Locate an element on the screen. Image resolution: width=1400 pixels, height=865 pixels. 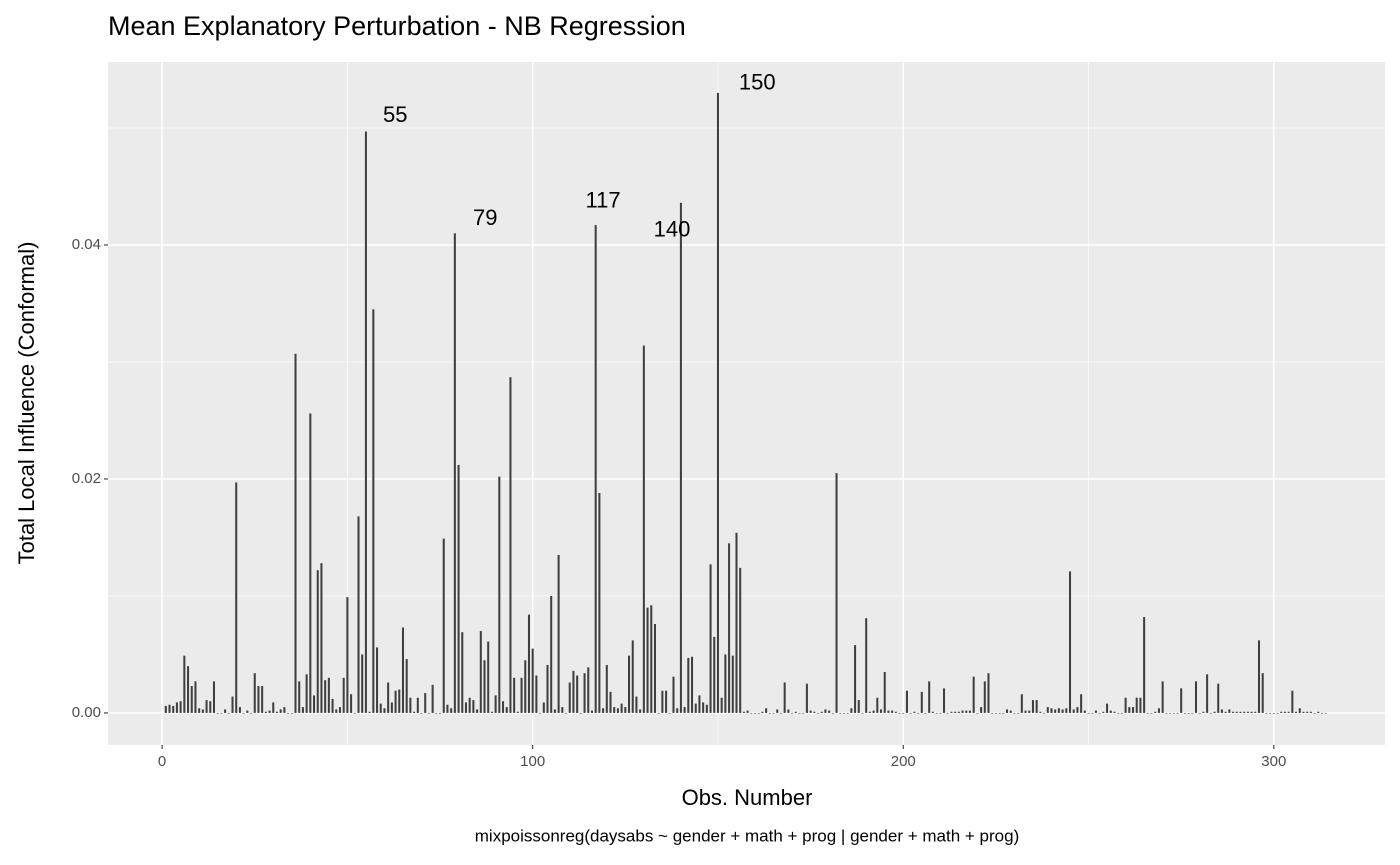
x-tick-label: 100 is located at coordinates (532, 761).